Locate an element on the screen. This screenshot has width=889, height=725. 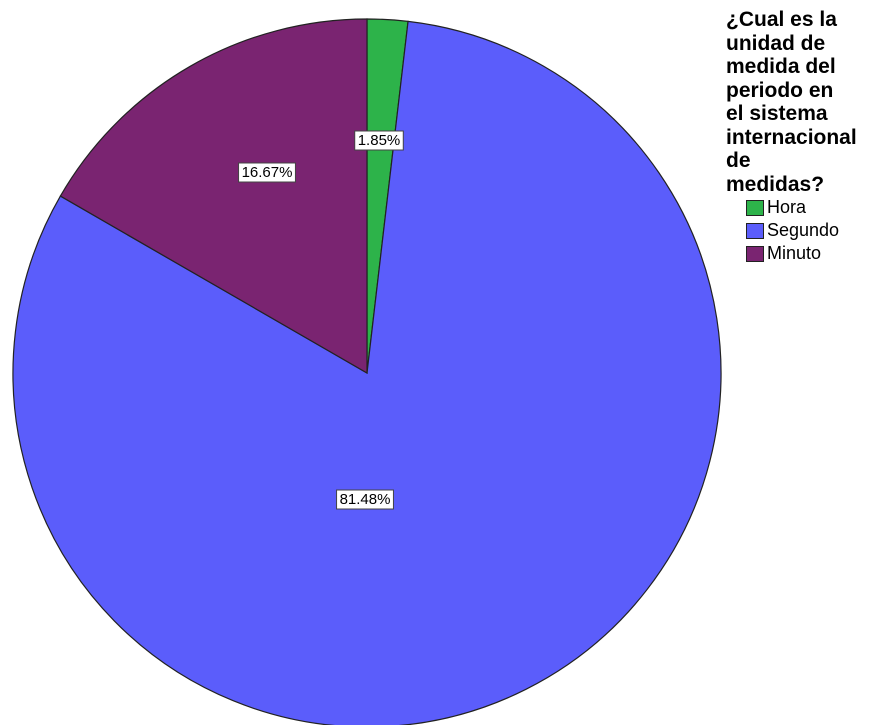
data-label-segundo: 81.48% is located at coordinates (365, 499).